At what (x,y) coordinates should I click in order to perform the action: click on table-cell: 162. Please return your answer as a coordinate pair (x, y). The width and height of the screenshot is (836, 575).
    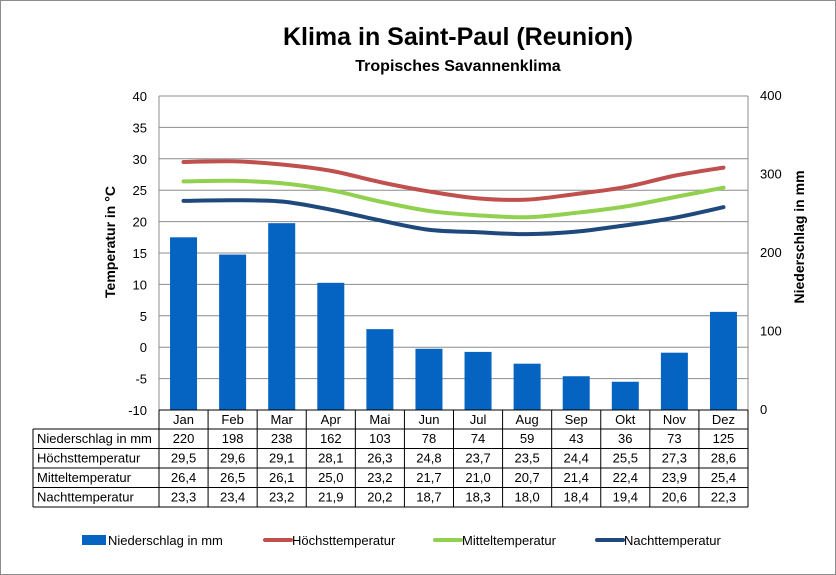
    Looking at the image, I should click on (331, 438).